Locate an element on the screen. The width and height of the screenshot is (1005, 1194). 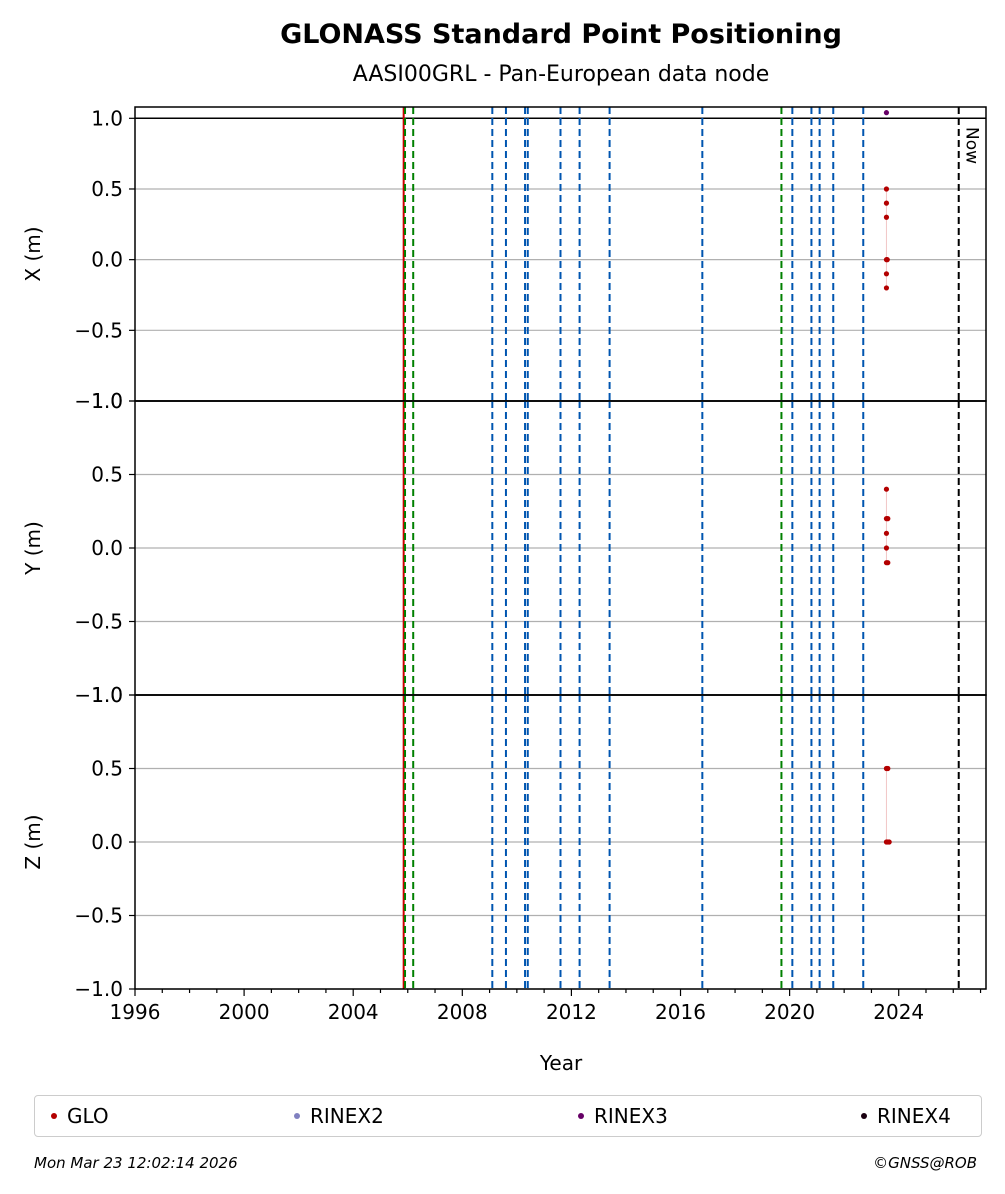
chart-subtitle: AASI00GRL - Pan-European data node is located at coordinates (561, 74).